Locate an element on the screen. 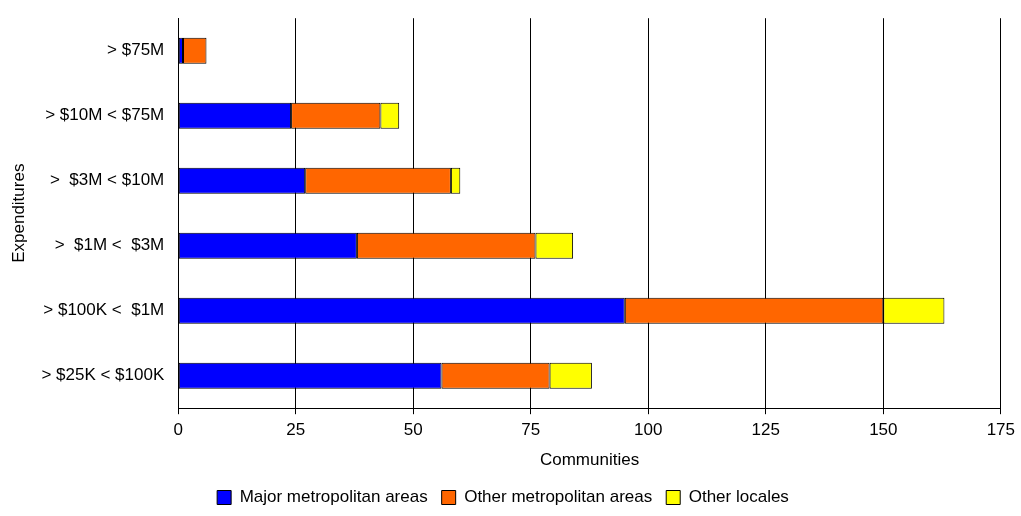 This screenshot has width=1021, height=516. x-tick-label: 100 is located at coordinates (648, 430).